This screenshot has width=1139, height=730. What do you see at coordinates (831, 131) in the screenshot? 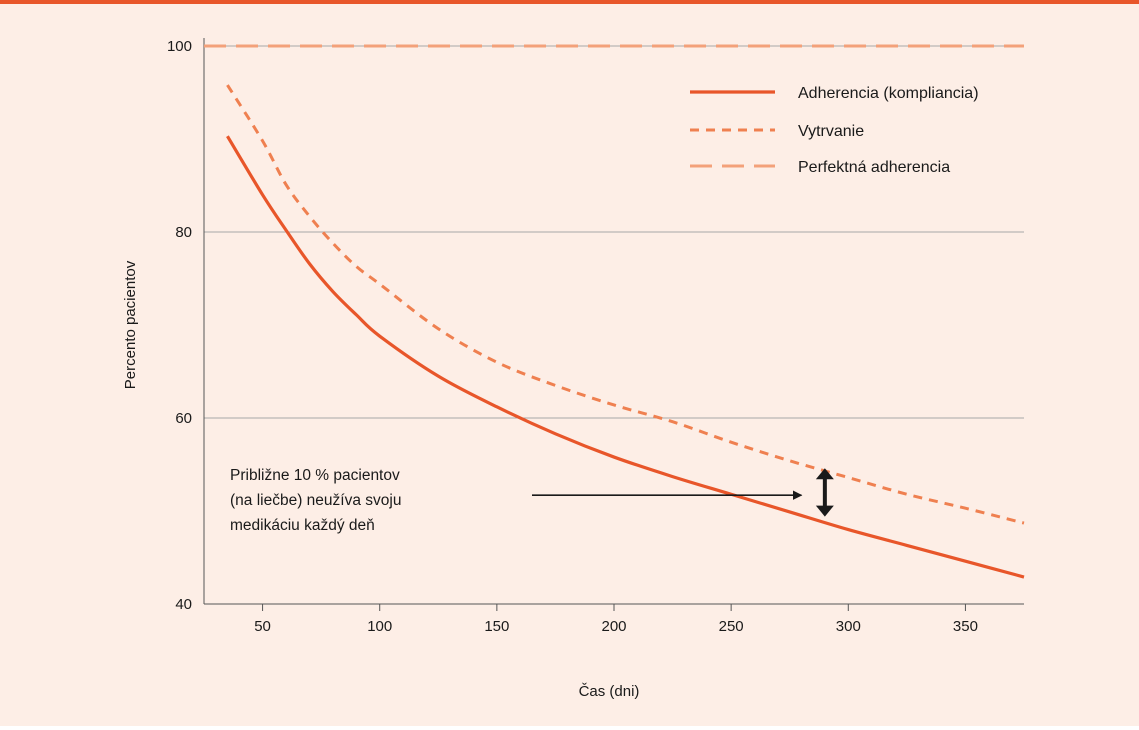
I see `legend-label: Vytrvanie` at bounding box center [831, 131].